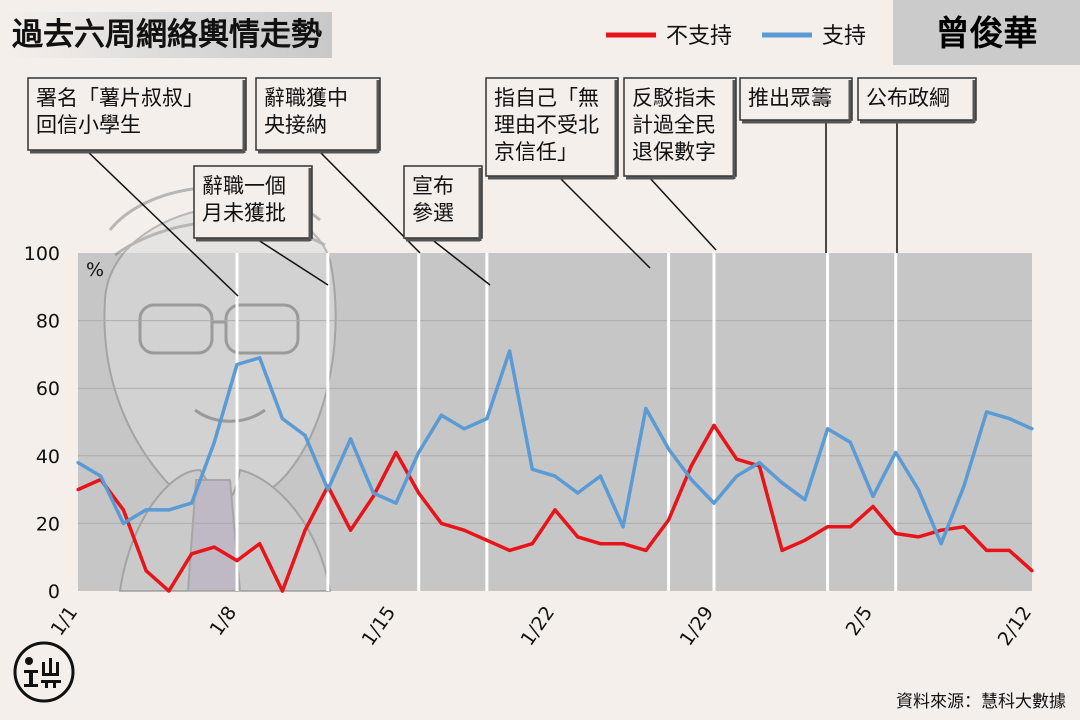 Image resolution: width=1080 pixels, height=720 pixels. I want to click on y-tick-label: 80, so click(48, 322).